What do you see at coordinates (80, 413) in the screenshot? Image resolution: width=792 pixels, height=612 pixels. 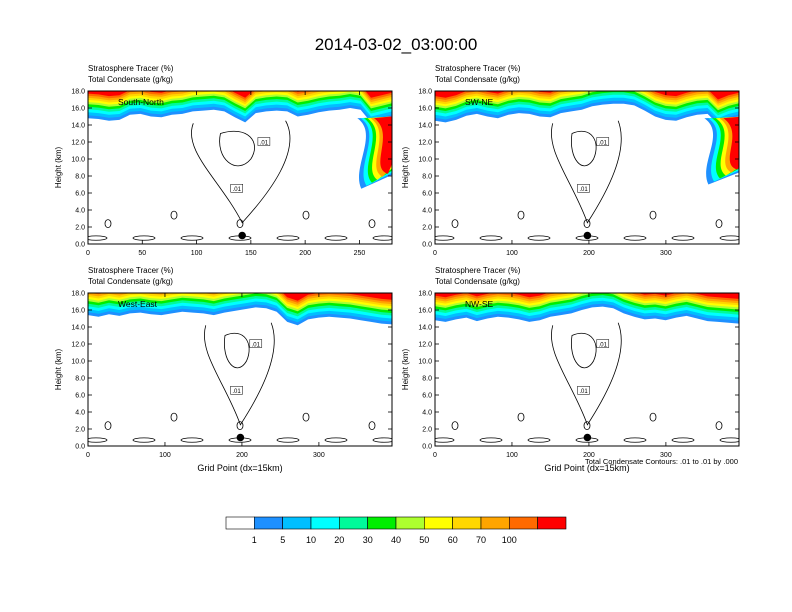 I see `y-tick-label: 4.0` at bounding box center [80, 413].